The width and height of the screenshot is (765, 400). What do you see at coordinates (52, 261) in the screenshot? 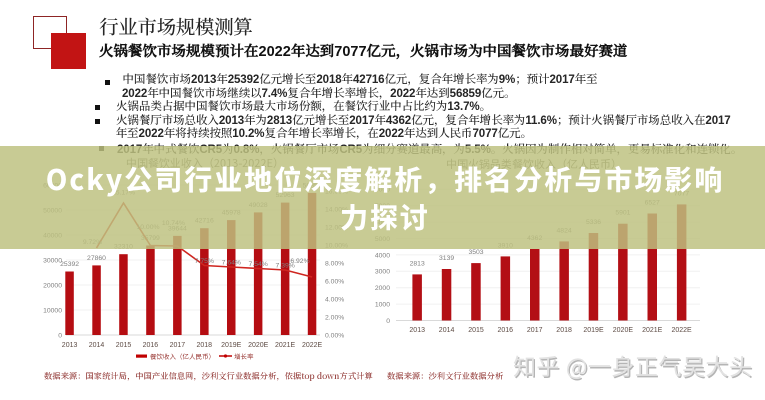
I see `svg-text: 30000` at bounding box center [52, 261].